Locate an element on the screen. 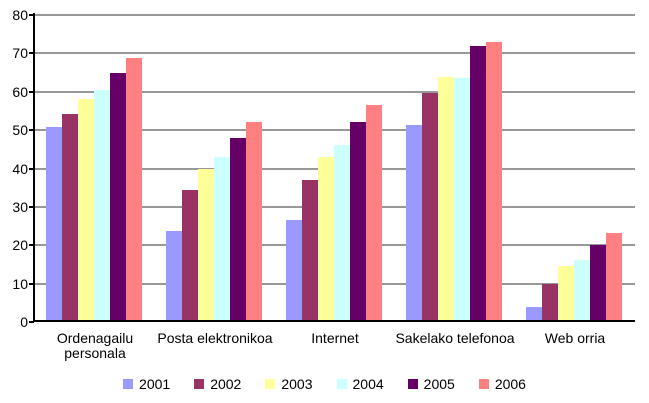  y-axis-tick-label: 80 is located at coordinates (20, 15).